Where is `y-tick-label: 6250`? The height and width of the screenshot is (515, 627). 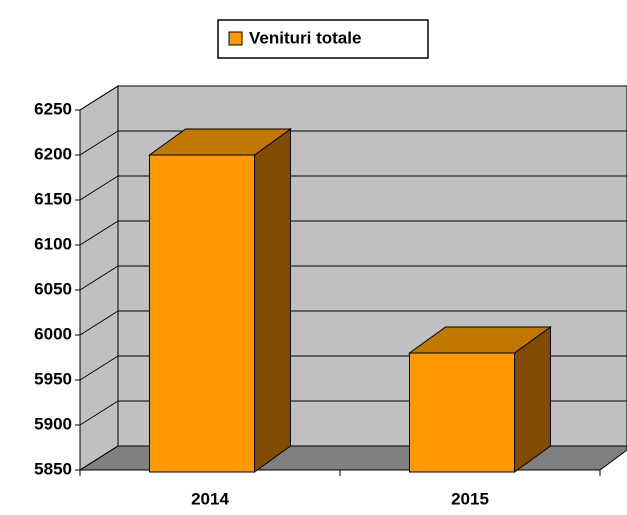
y-tick-label: 6250 is located at coordinates (53, 108).